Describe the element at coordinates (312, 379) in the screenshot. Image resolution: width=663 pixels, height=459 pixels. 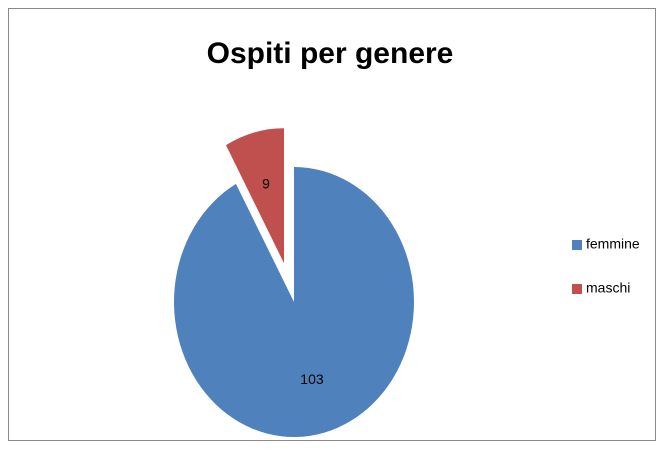
I see `data-label: 103` at that location.